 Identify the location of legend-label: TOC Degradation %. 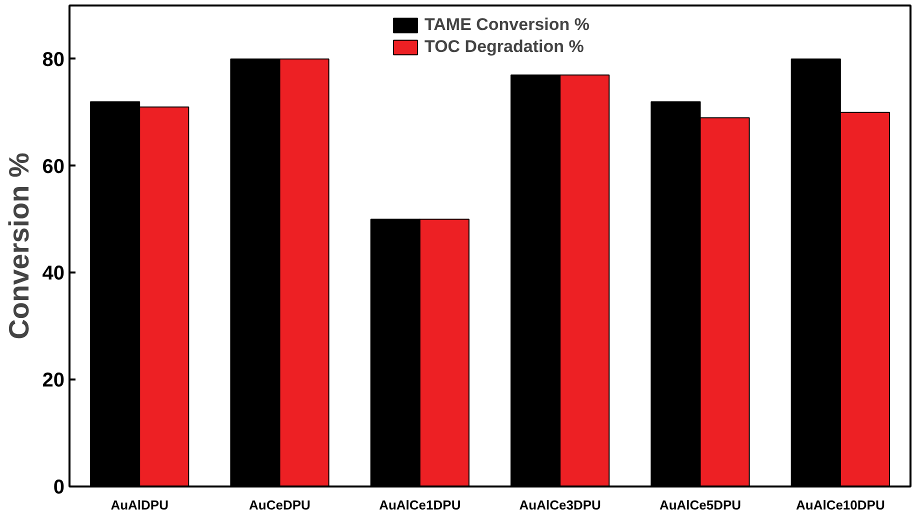
(504, 47).